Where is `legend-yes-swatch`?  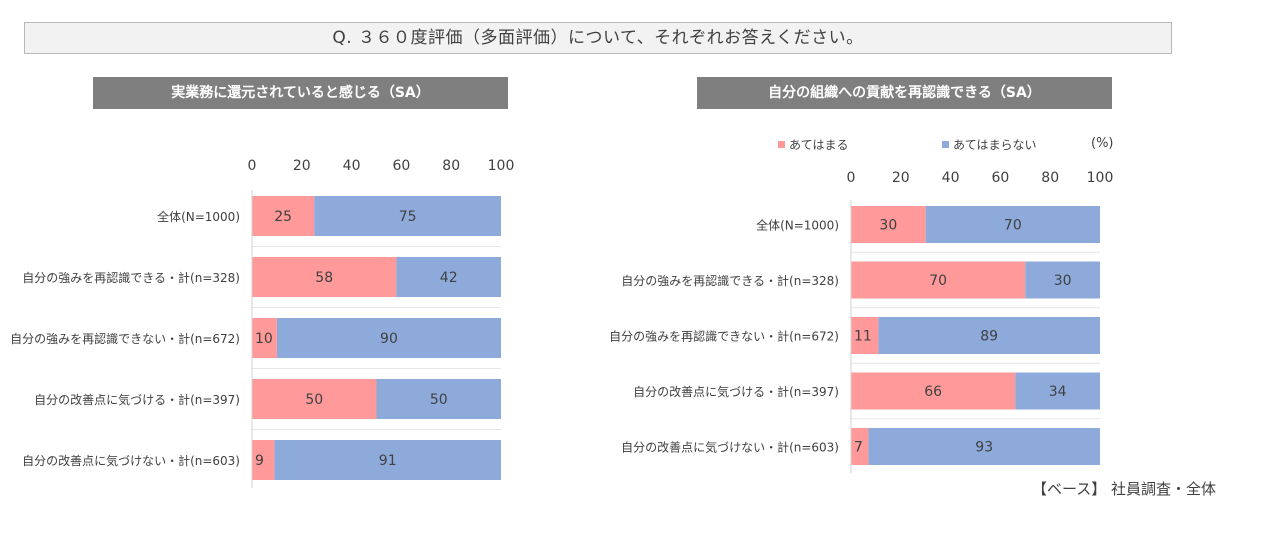
legend-yes-swatch is located at coordinates (781, 144).